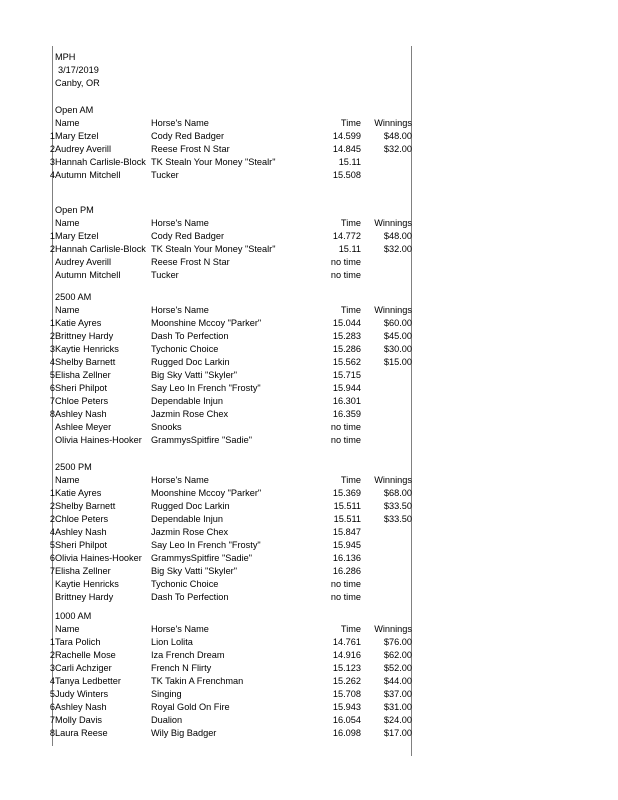  What do you see at coordinates (74, 110) in the screenshot?
I see `section-label: Open AM` at bounding box center [74, 110].